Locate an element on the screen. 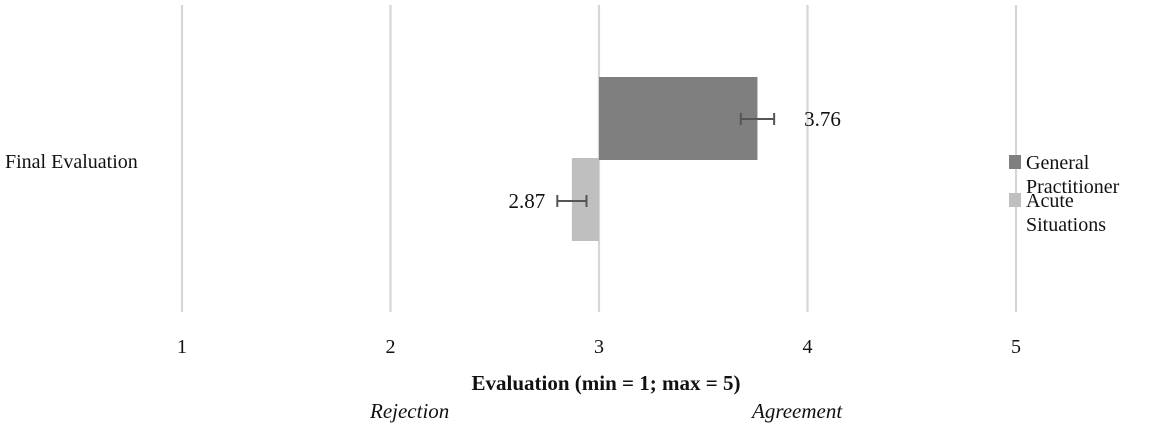 The width and height of the screenshot is (1170, 430). bars is located at coordinates (664, 159).